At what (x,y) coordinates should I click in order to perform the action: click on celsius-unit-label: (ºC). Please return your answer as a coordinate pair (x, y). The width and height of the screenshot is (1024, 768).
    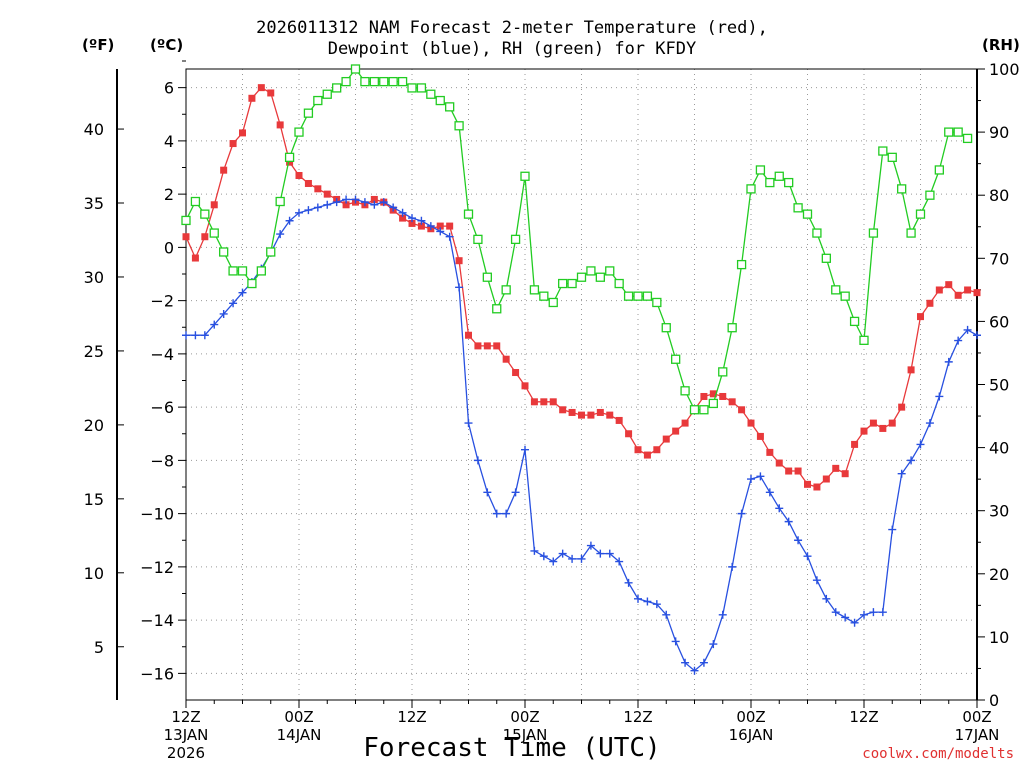
    Looking at the image, I should click on (167, 45).